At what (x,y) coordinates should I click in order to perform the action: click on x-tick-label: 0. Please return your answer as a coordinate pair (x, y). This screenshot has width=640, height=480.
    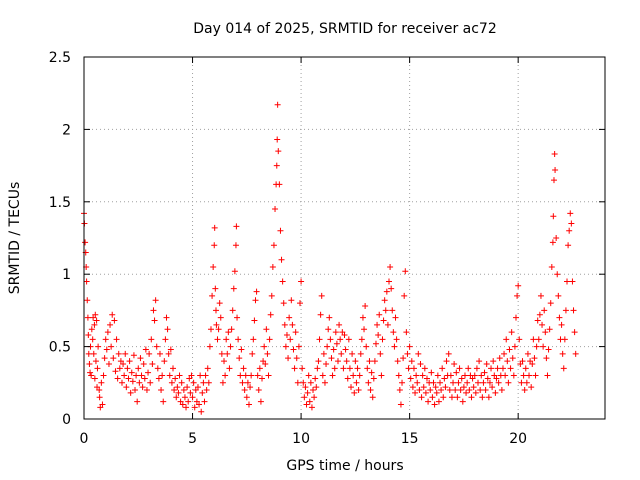
    Looking at the image, I should click on (84, 439).